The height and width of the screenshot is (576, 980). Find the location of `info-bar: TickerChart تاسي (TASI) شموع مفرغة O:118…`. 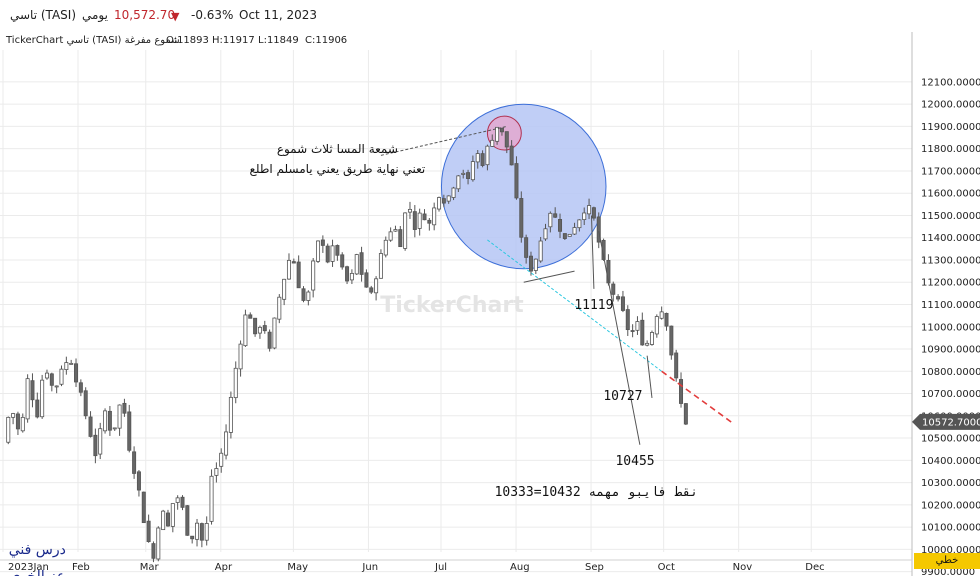

info-bar: TickerChart تاسي (TASI) شموع مفرغة O:118… is located at coordinates (456, 41).